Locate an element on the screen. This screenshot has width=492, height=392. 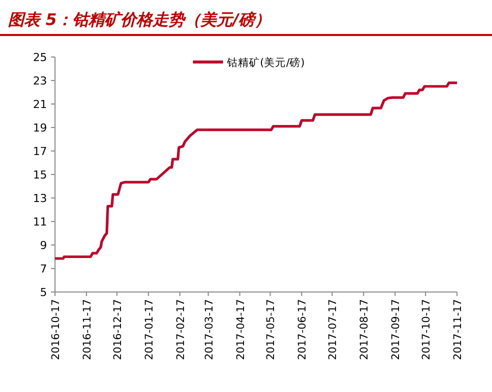
y-tick-label: 23 is located at coordinates (40, 81).